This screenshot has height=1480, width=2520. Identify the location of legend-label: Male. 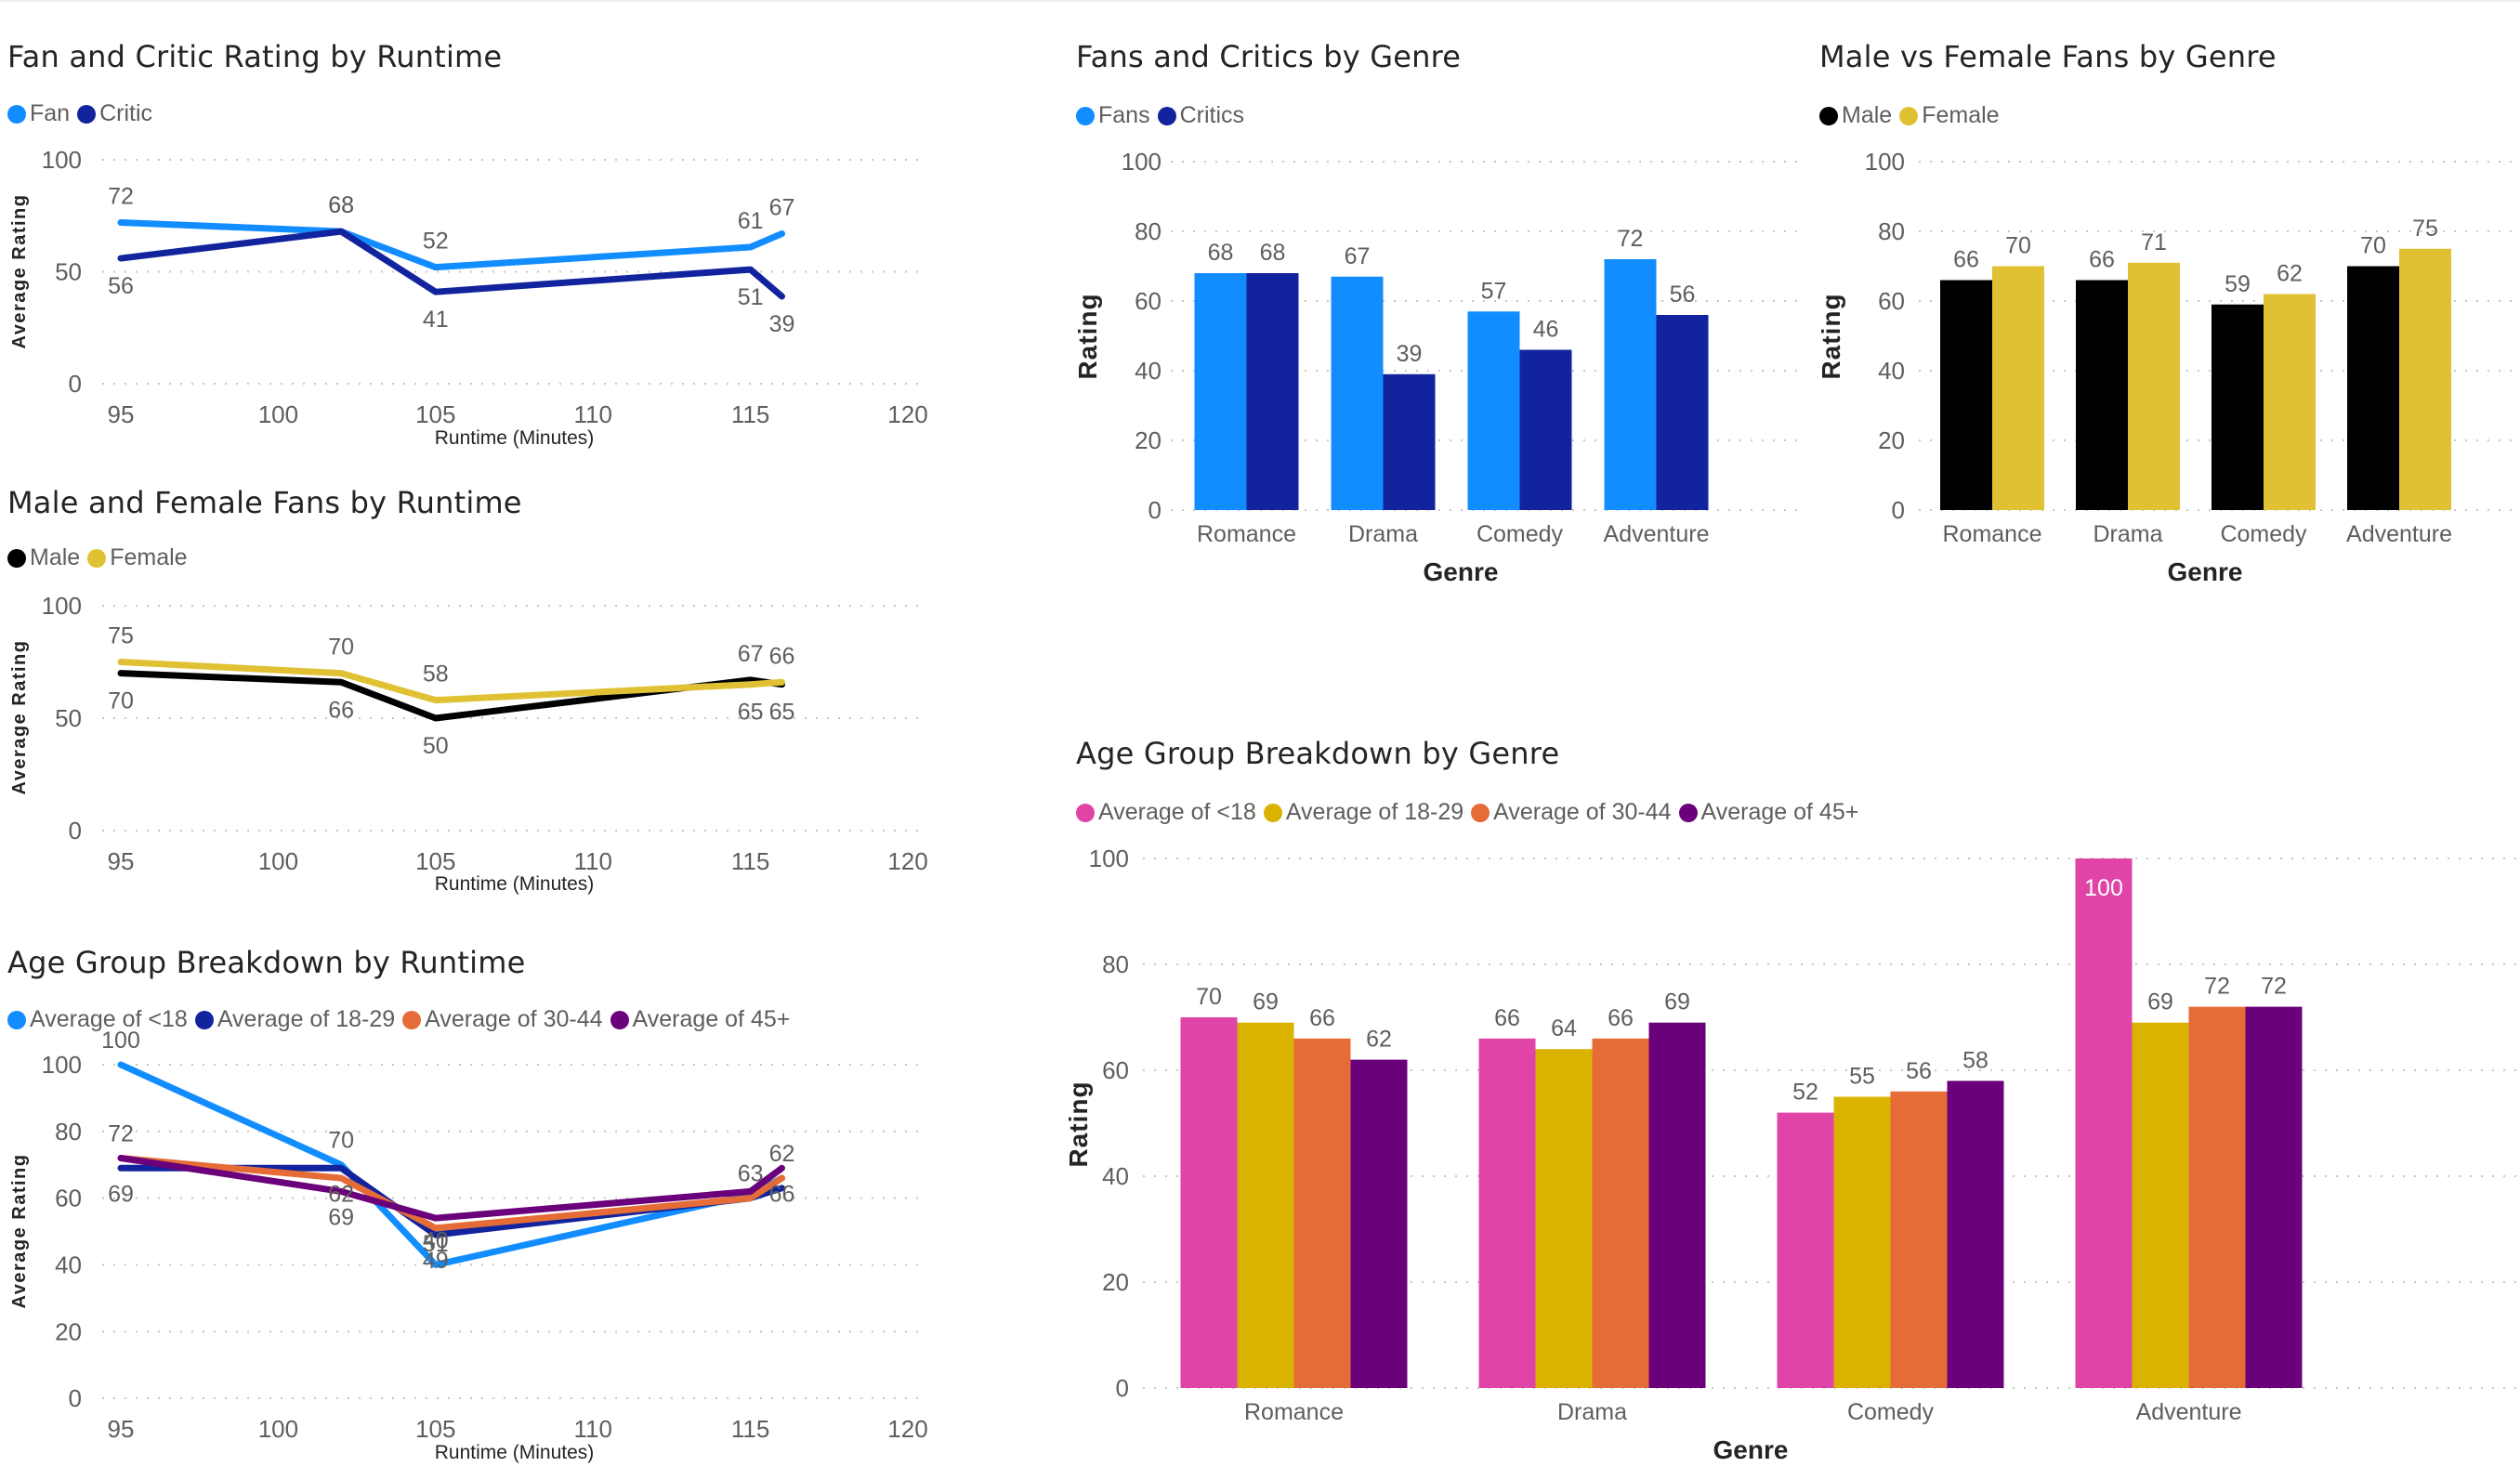
(1867, 115).